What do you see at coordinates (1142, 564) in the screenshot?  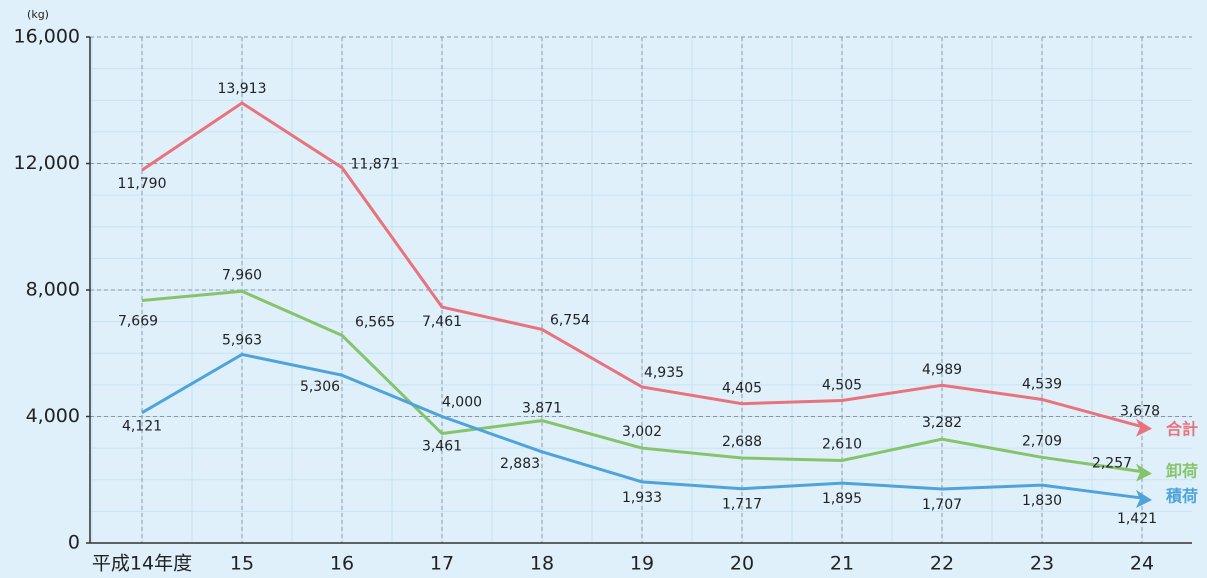 I see `x-tick-label: 24` at bounding box center [1142, 564].